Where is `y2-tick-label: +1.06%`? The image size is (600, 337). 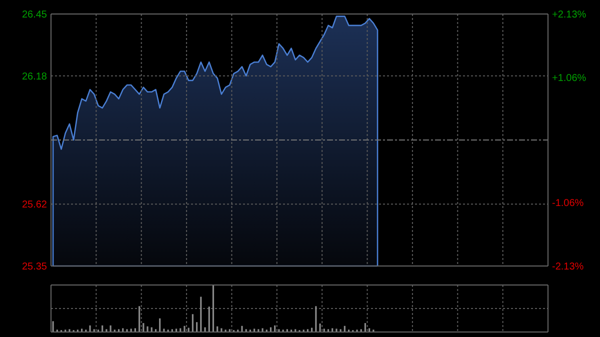
y2-tick-label: +1.06% is located at coordinates (569, 78).